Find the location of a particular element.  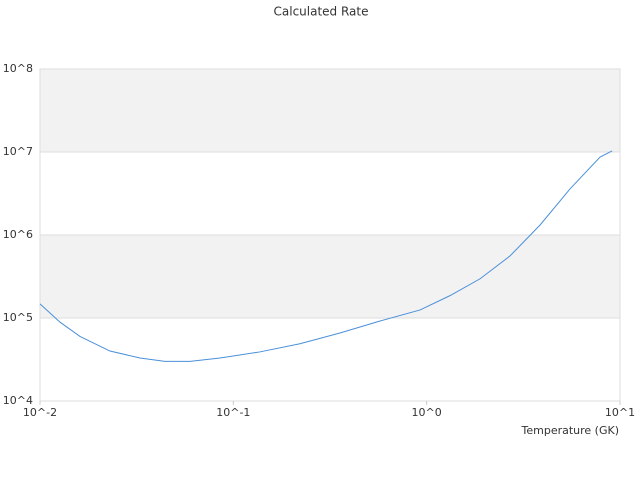

y-tick-label: 10^7 is located at coordinates (18, 151).